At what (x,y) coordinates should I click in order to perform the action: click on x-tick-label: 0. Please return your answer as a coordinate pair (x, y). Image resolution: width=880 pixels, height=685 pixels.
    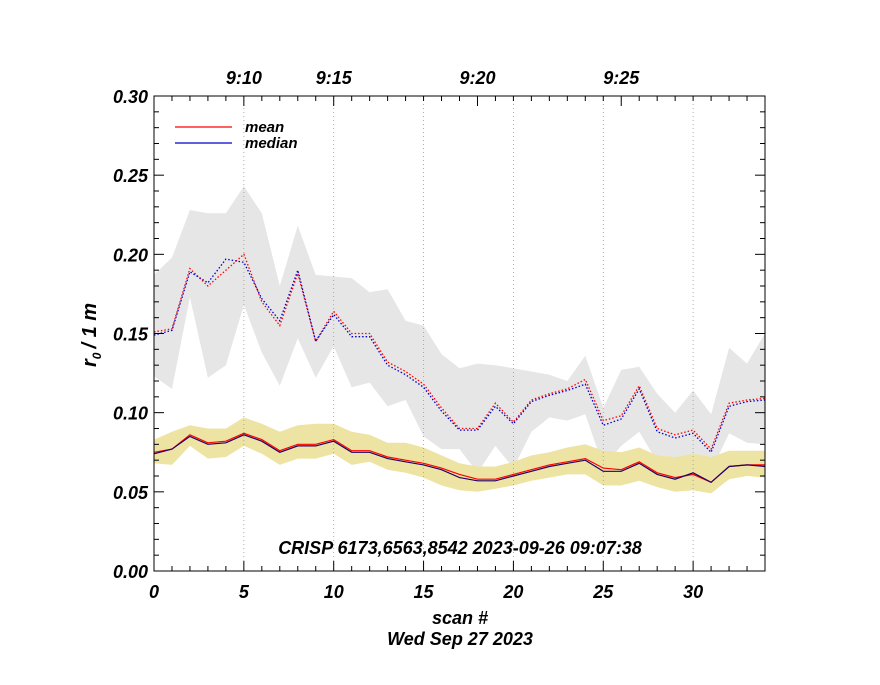
    Looking at the image, I should click on (154, 592).